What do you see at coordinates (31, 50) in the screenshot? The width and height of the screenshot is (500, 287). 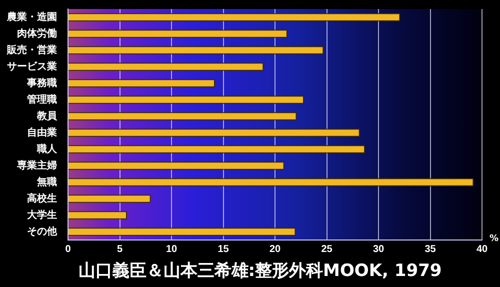 I see `y-tick-label: 販売・営業` at bounding box center [31, 50].